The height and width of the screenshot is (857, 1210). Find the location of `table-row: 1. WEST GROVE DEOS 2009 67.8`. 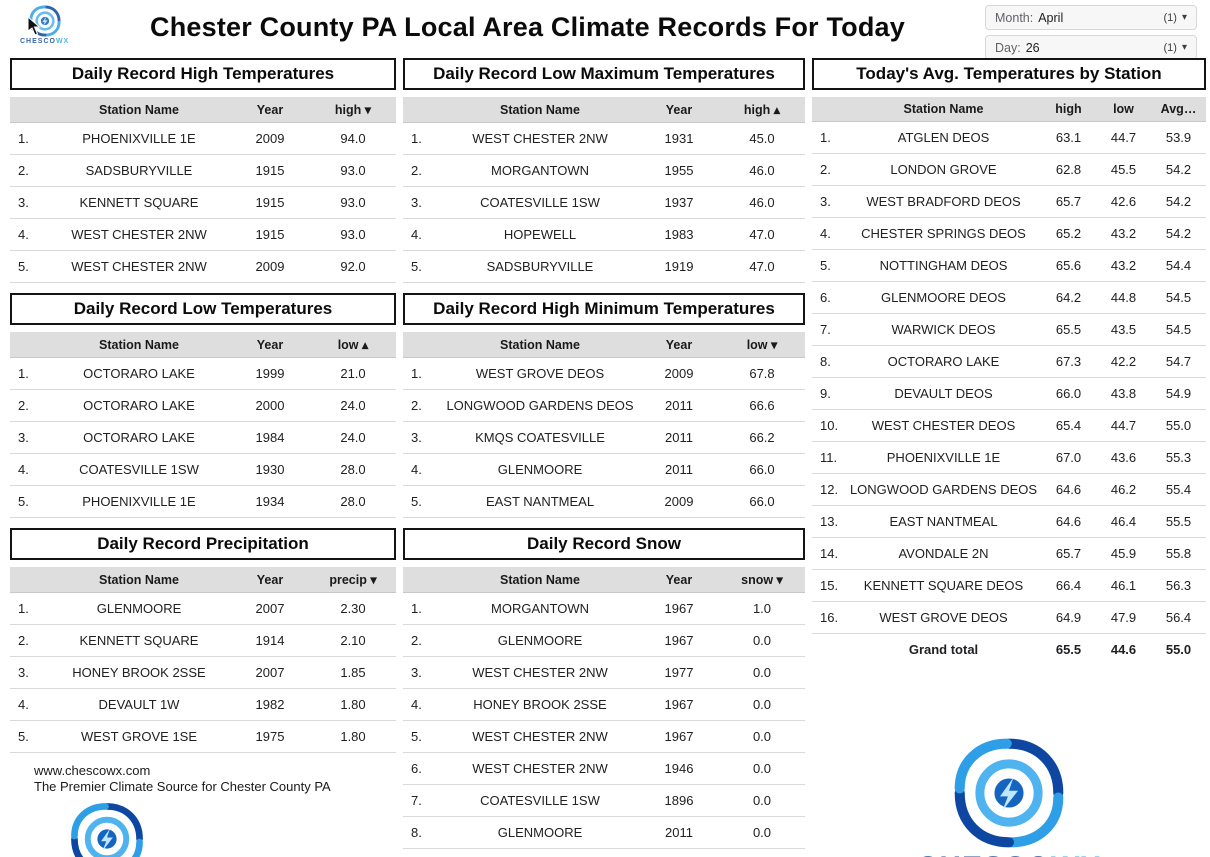

table-row: 1. WEST GROVE DEOS 2009 67.8 is located at coordinates (604, 373).